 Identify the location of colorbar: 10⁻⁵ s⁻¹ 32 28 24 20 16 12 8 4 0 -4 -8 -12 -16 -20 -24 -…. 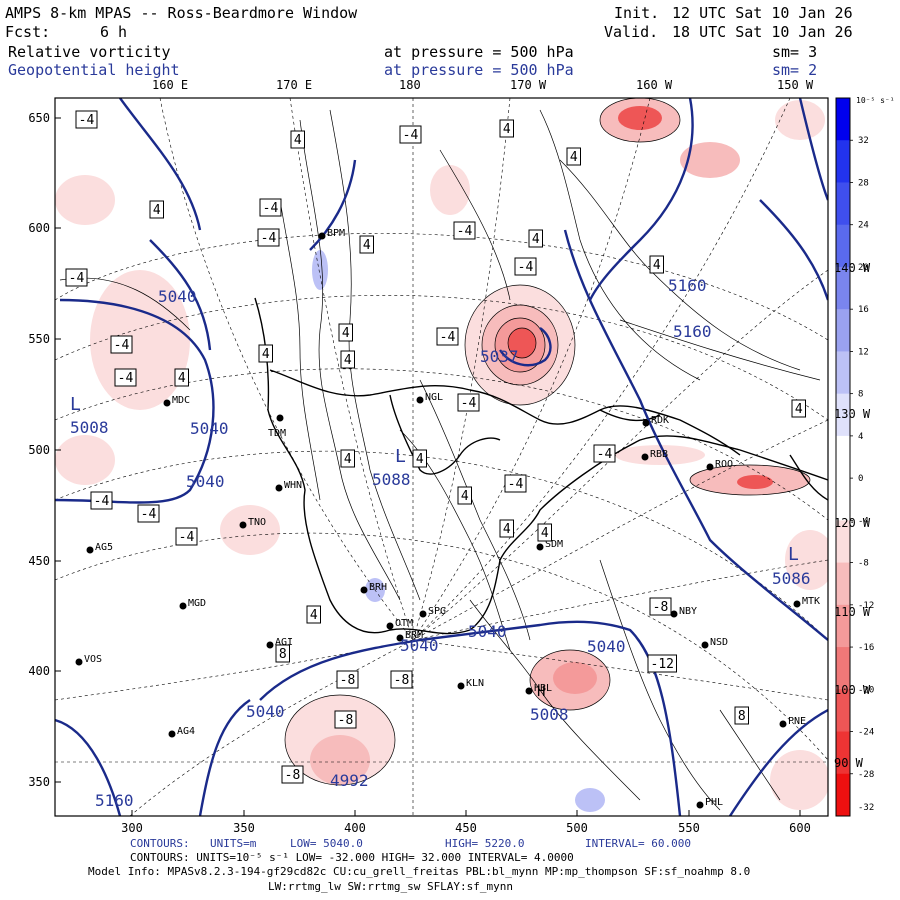
(865, 456).